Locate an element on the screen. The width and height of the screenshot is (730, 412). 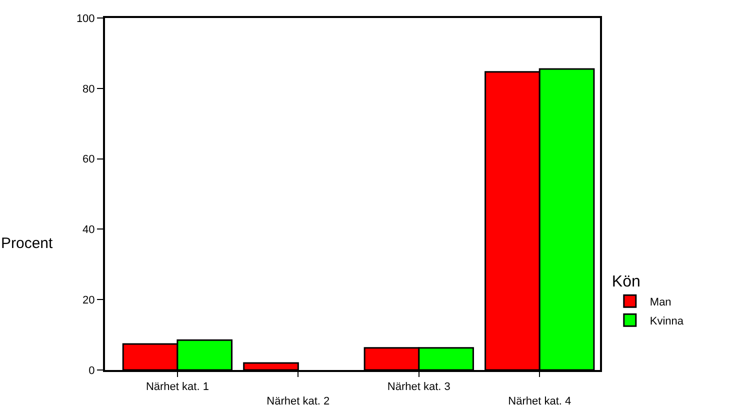
legend-label: Man is located at coordinates (661, 302).